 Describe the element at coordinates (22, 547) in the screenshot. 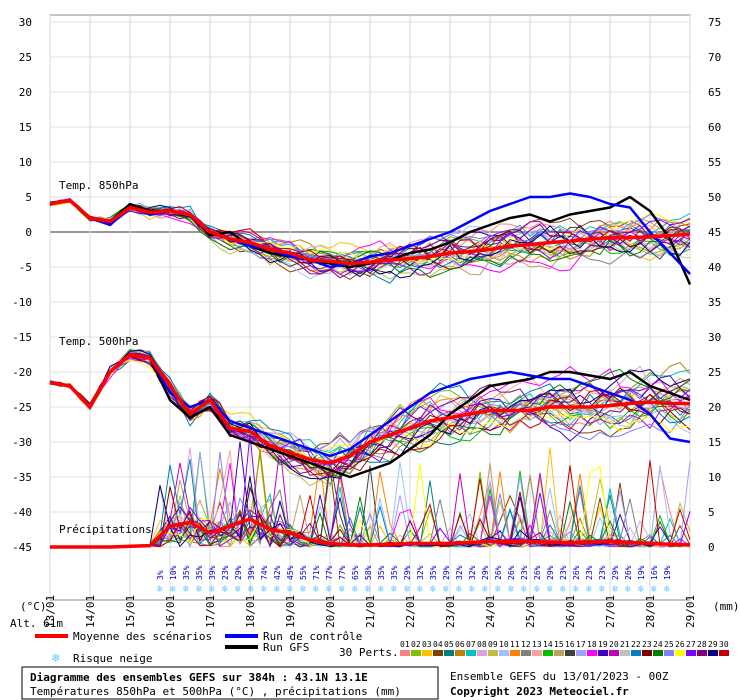

I see `tick-left: -45` at that location.